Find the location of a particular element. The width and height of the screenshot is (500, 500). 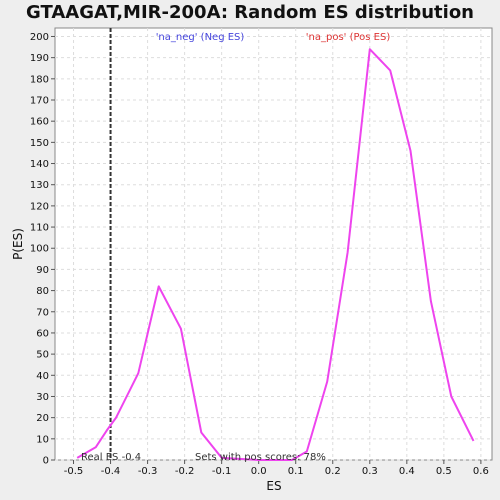

y-tick-label: 0 is located at coordinates (46, 461).